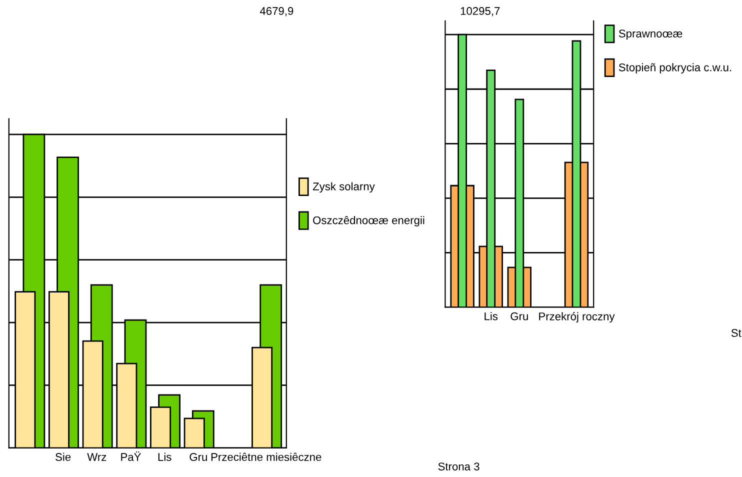 This screenshot has height=477, width=742. What do you see at coordinates (650, 35) in the screenshot?
I see `legend-label: Sprawnoœæ` at bounding box center [650, 35].